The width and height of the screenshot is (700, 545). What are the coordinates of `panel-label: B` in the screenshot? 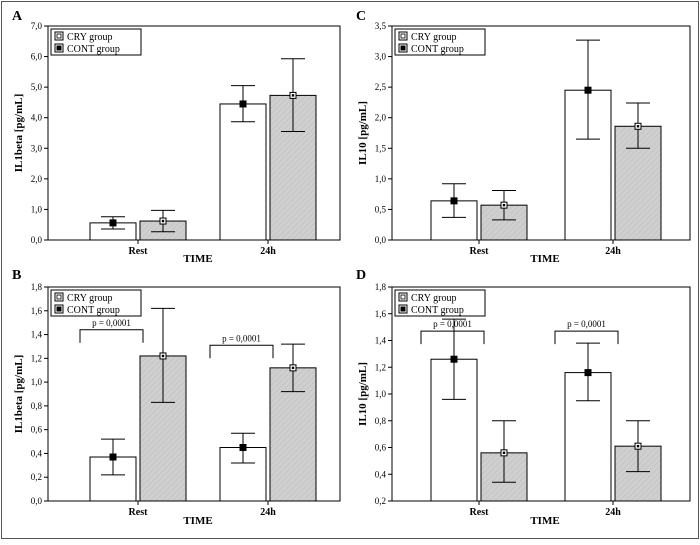 It's located at (16, 275).